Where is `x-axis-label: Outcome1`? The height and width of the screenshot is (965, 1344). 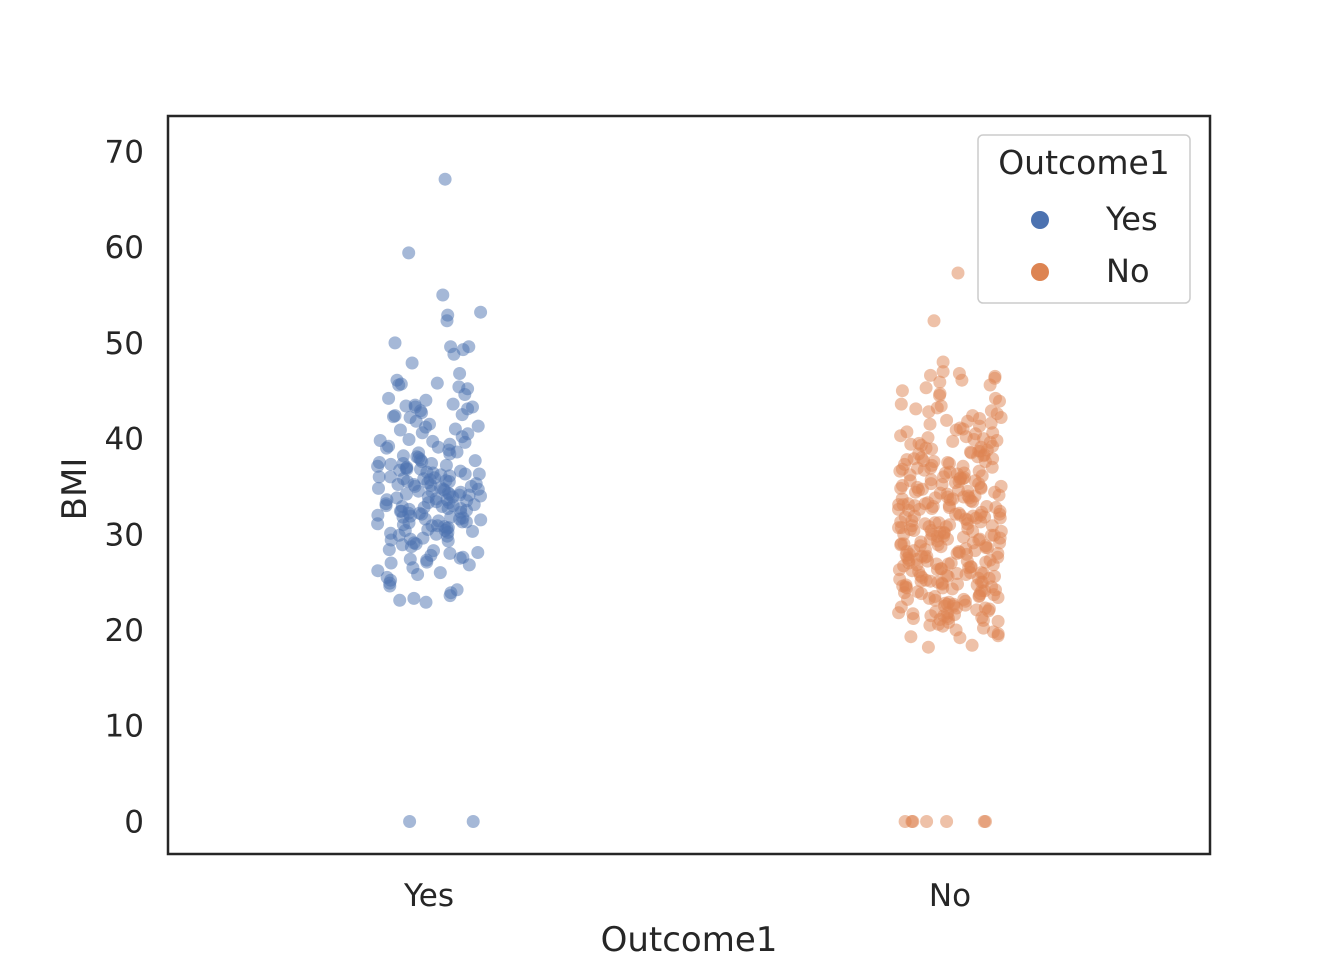 x-axis-label: Outcome1 is located at coordinates (689, 940).